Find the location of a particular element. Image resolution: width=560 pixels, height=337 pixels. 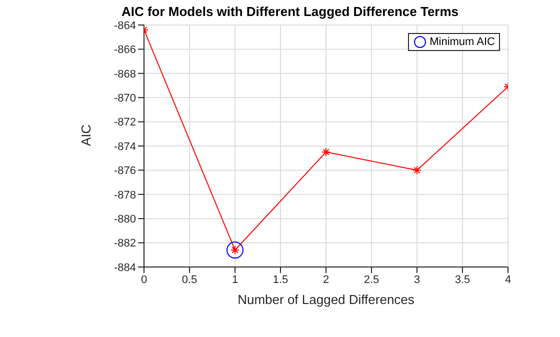

legend-label: Minimum AIC is located at coordinates (462, 42).